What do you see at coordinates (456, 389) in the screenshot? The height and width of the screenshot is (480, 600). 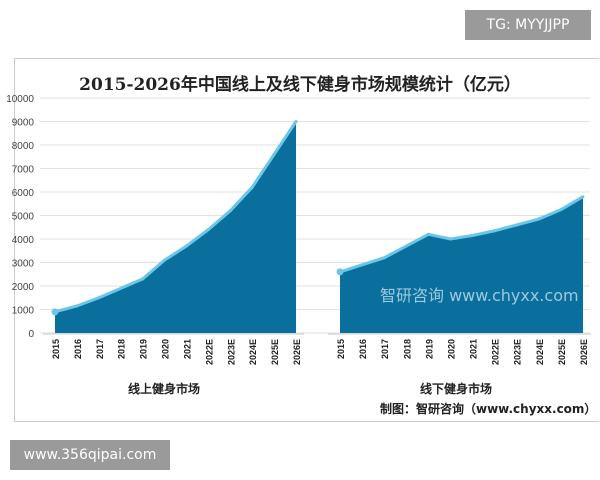 I see `group-label-offline: 线下健身市场` at bounding box center [456, 389].